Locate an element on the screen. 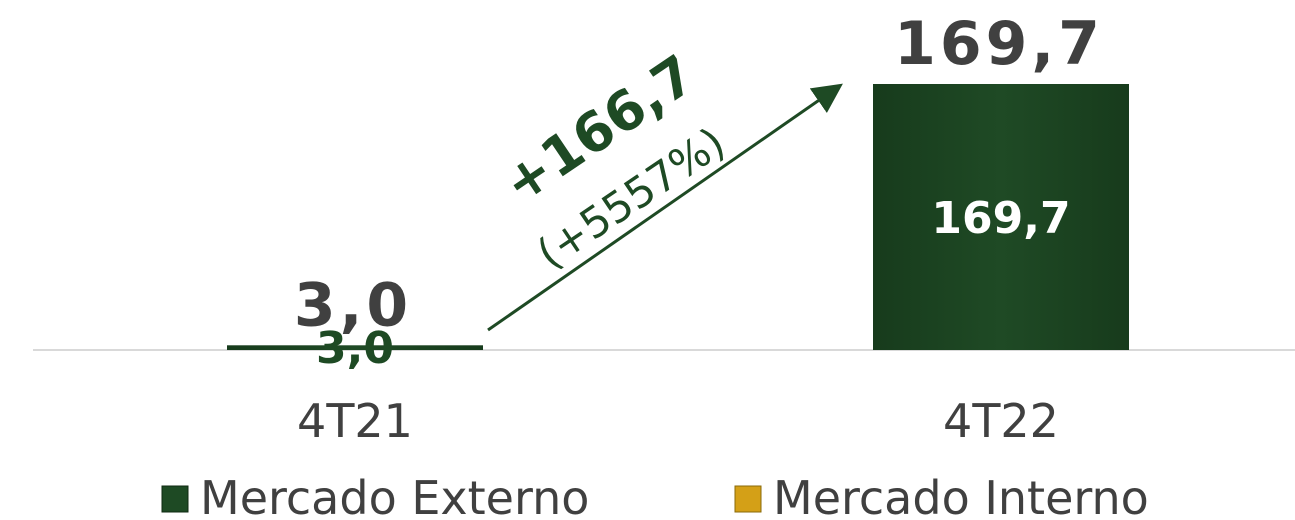  legend-label-mercado-externo: Mercado Externo is located at coordinates (394, 495).